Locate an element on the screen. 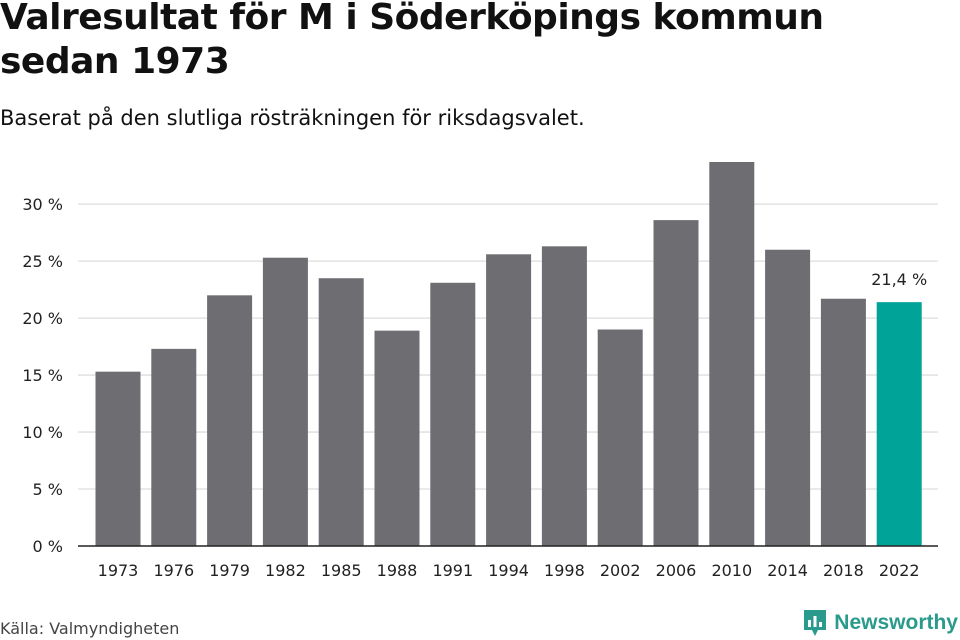 Image resolution: width=960 pixels, height=640 pixels. brand-name: Newsworthy is located at coordinates (896, 622).